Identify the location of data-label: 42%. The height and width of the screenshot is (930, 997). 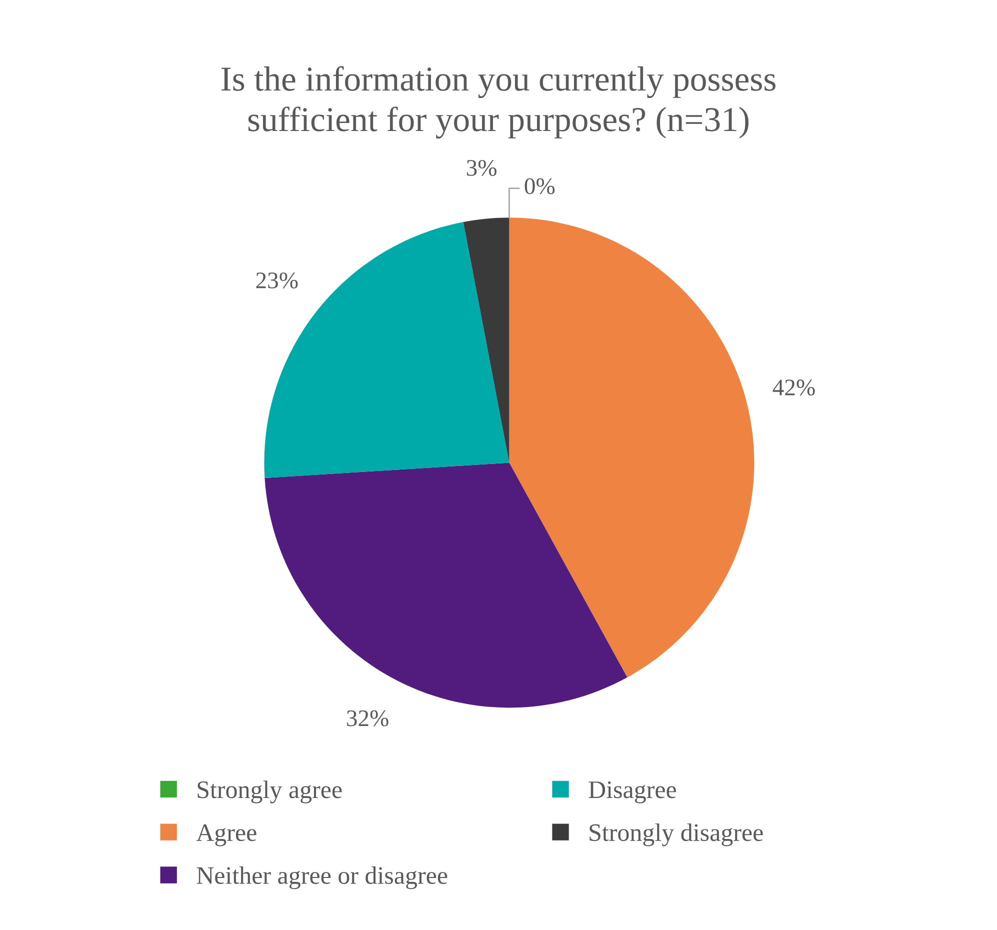
(793, 388).